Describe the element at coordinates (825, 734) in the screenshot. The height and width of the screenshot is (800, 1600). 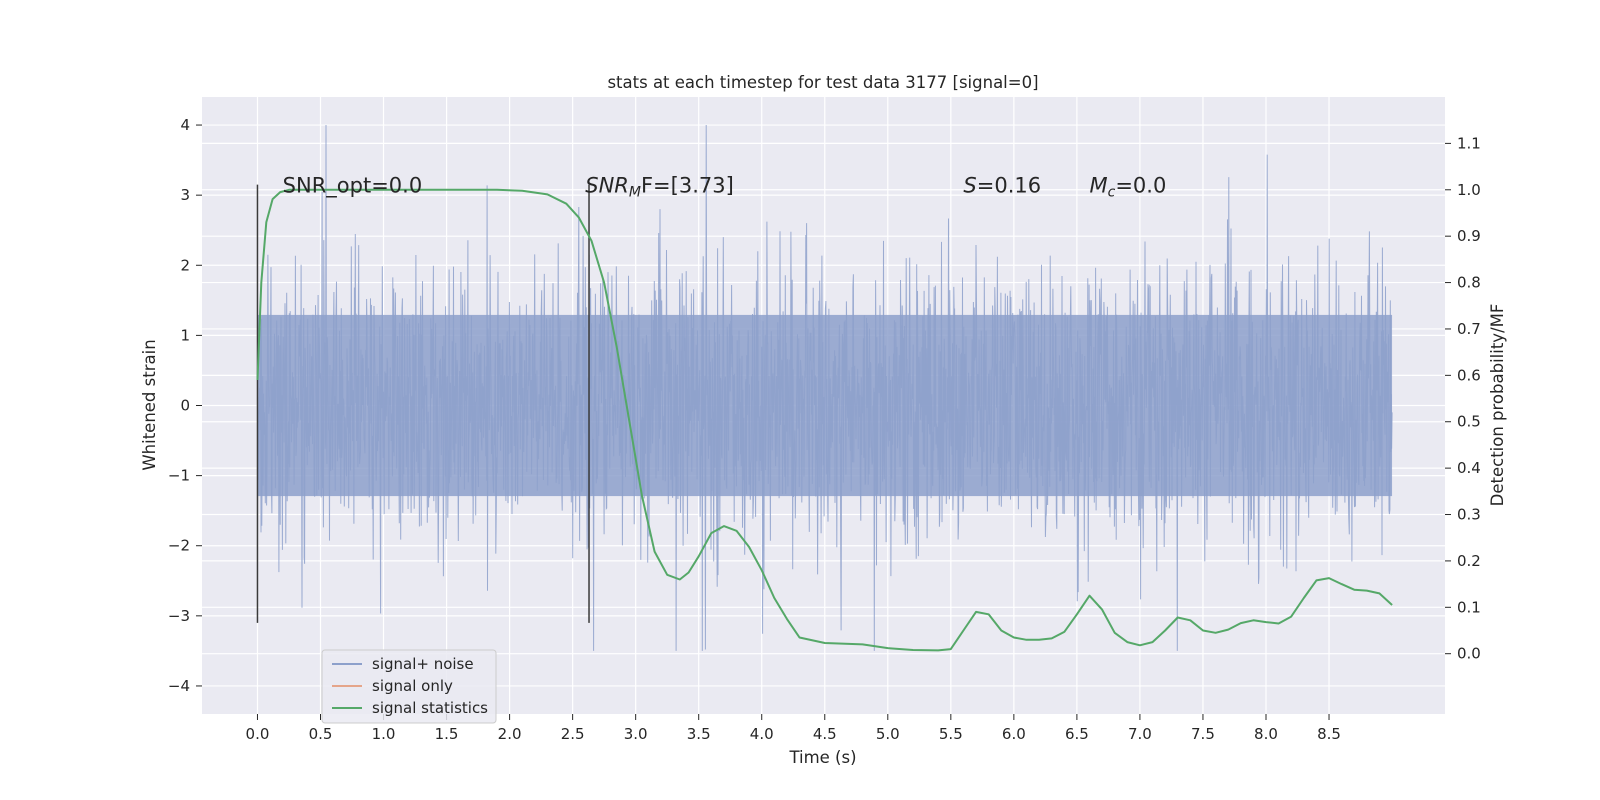
I see `x-tick-label: 4.5` at that location.